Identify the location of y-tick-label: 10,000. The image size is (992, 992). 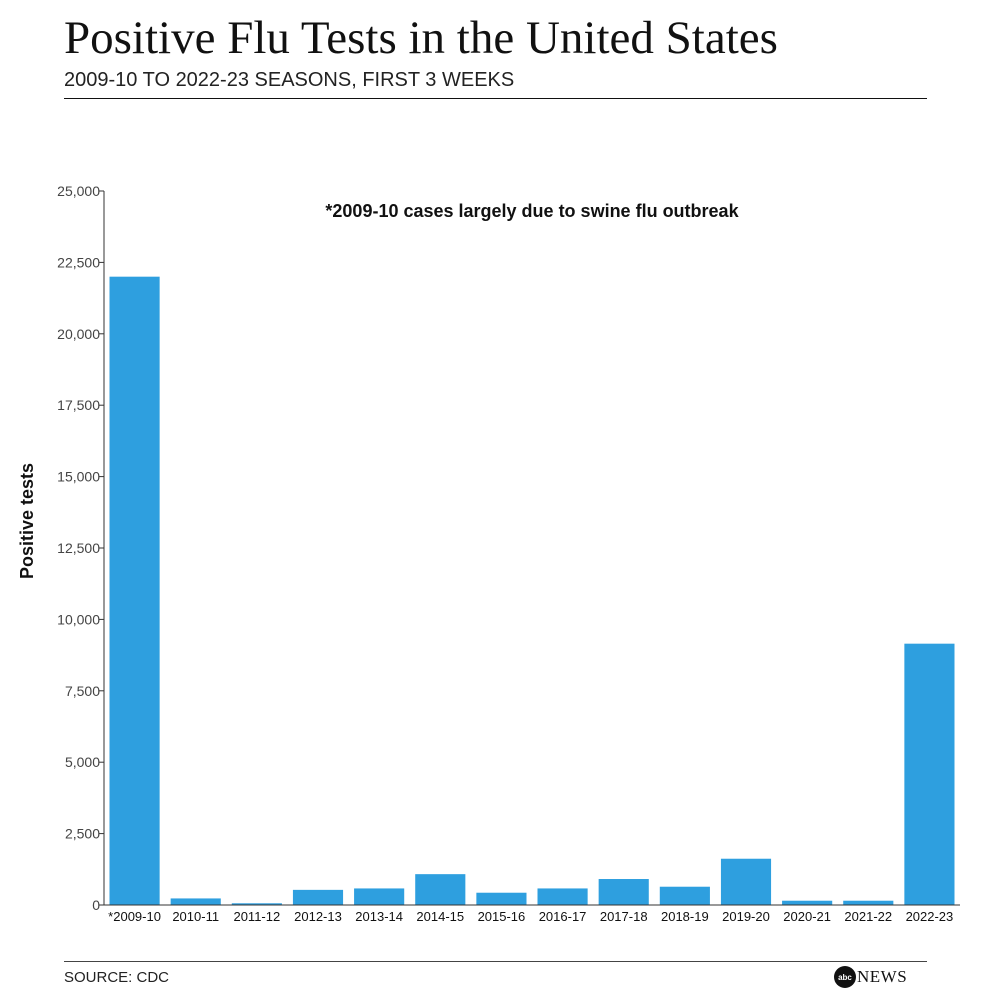
(78, 619).